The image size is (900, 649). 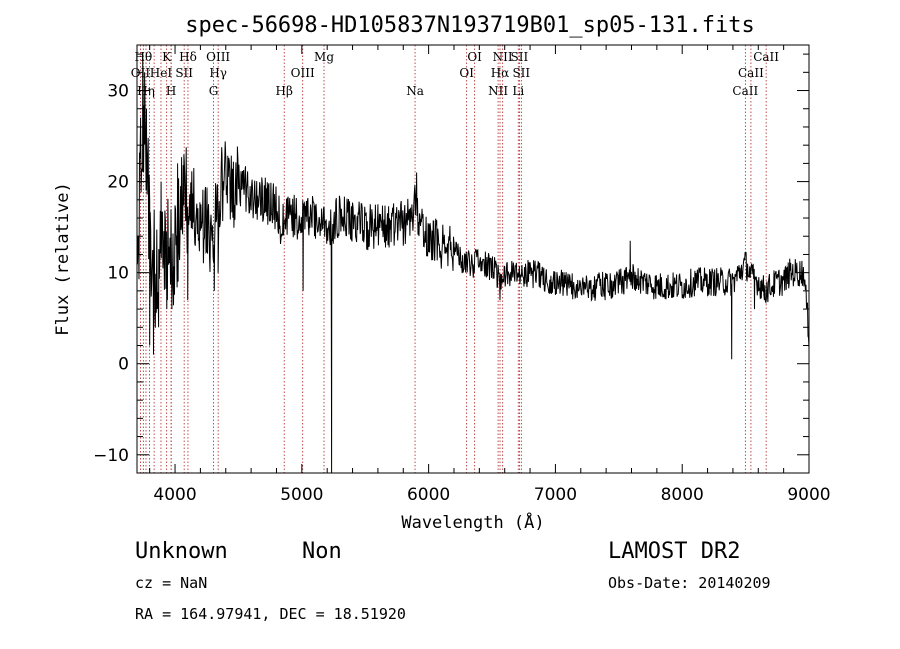 I want to click on spectral-line-label: Hβ, so click(x=284, y=91).